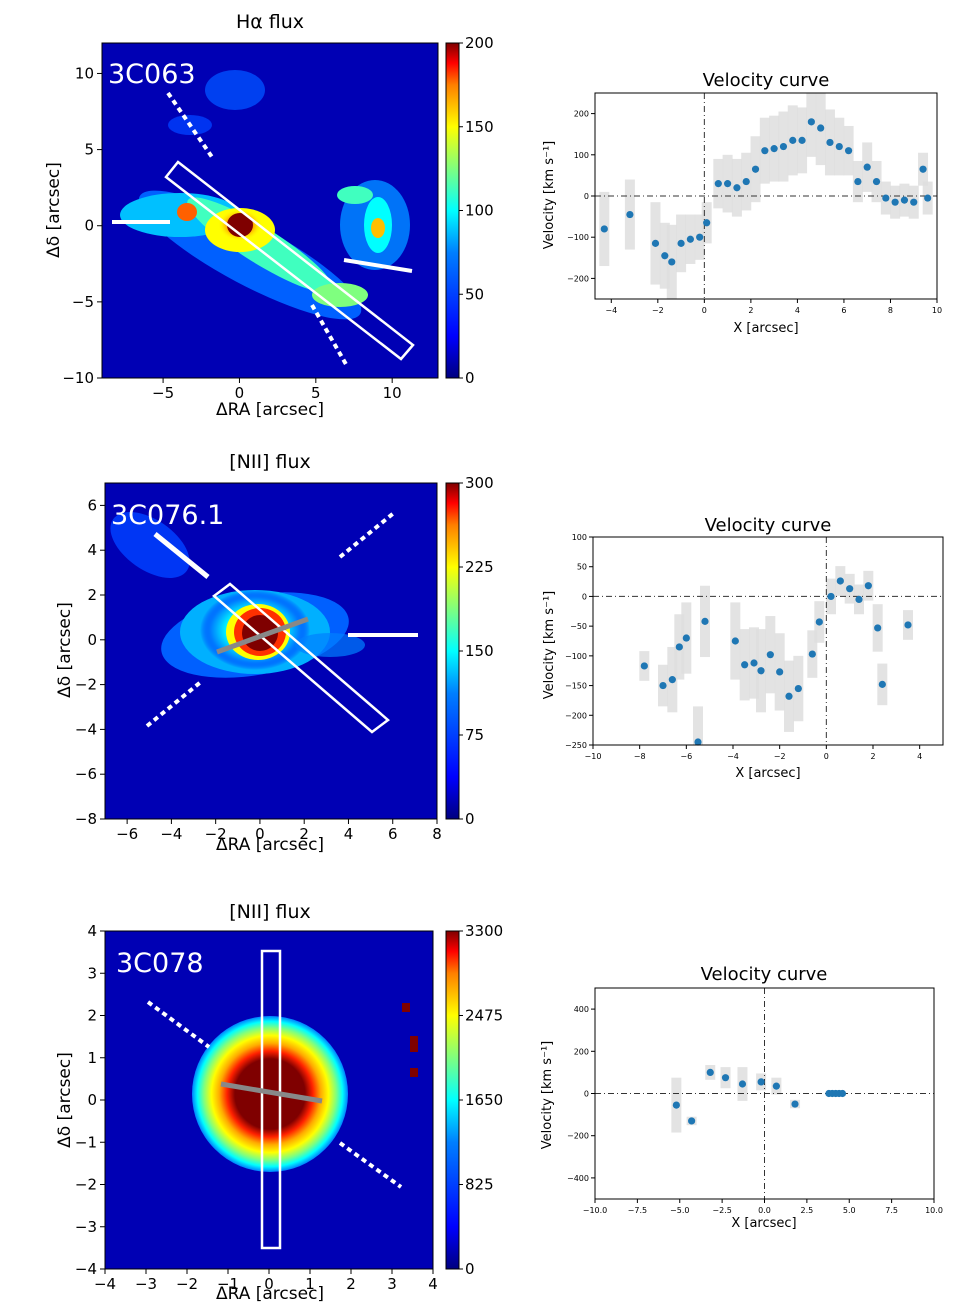 The width and height of the screenshot is (954, 1309). I want to click on y-tick-label: 400, so click(581, 1009).